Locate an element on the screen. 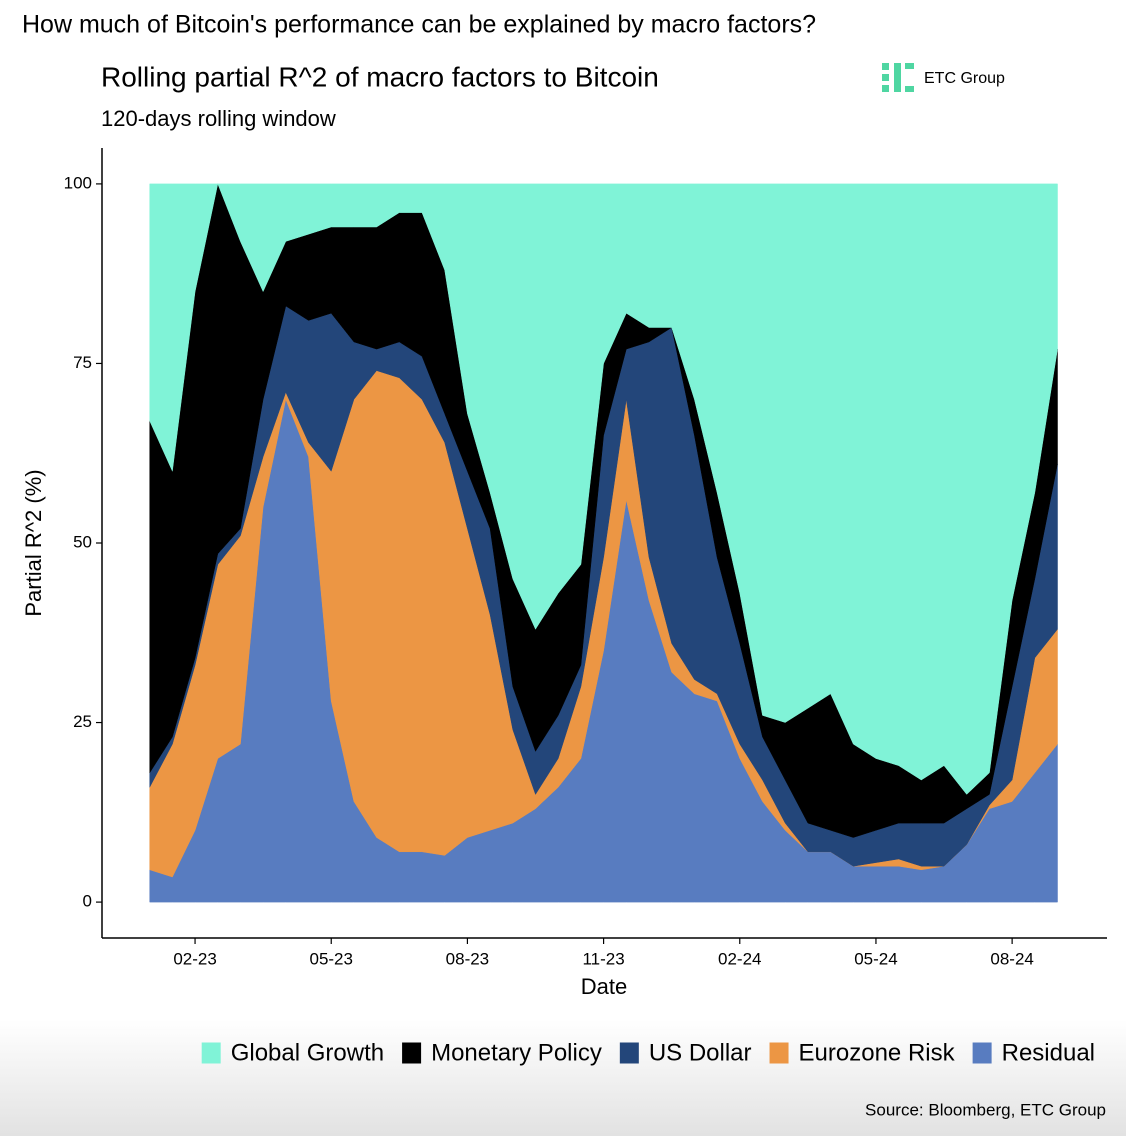  legend-label: US Dollar is located at coordinates (700, 1052).